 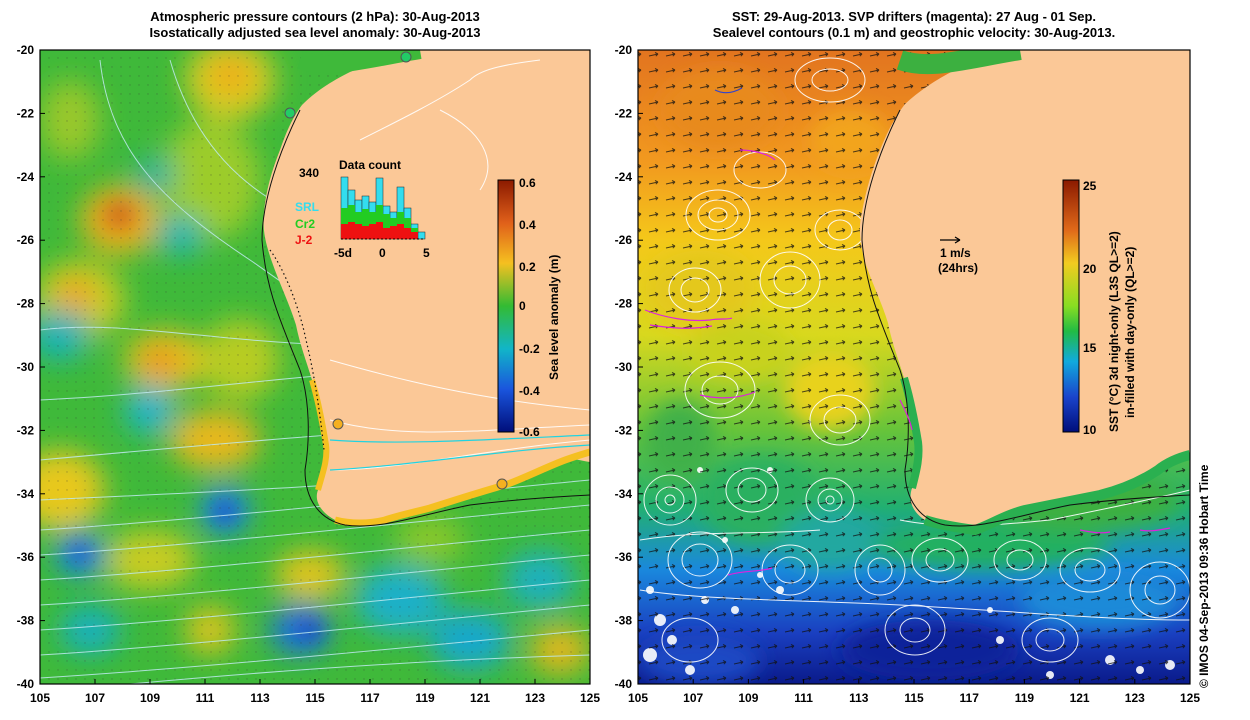 I want to click on sla-tick-4: -0.2, so click(x=529, y=349).